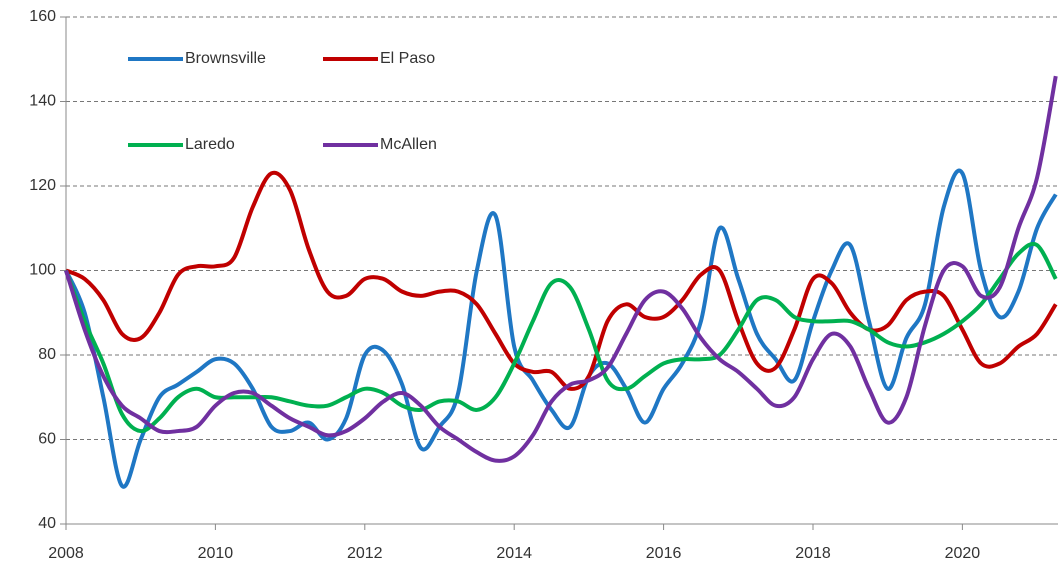 The image size is (1058, 569). What do you see at coordinates (225, 58) in the screenshot?
I see `legend-label: Brownsville` at bounding box center [225, 58].